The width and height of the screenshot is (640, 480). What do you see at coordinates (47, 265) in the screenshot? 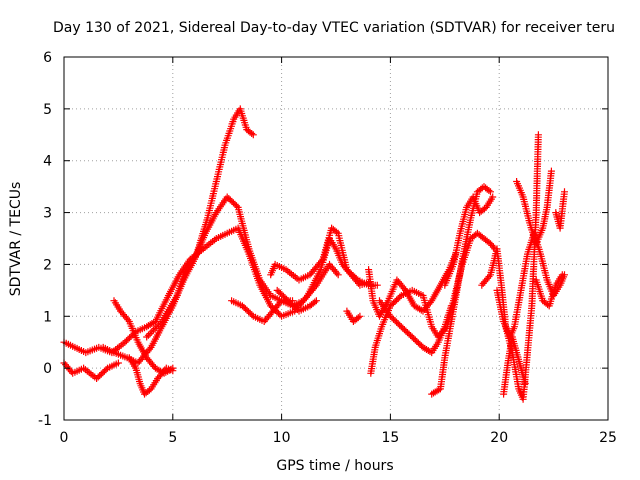
I see `y-tick-label: 2` at bounding box center [47, 265].